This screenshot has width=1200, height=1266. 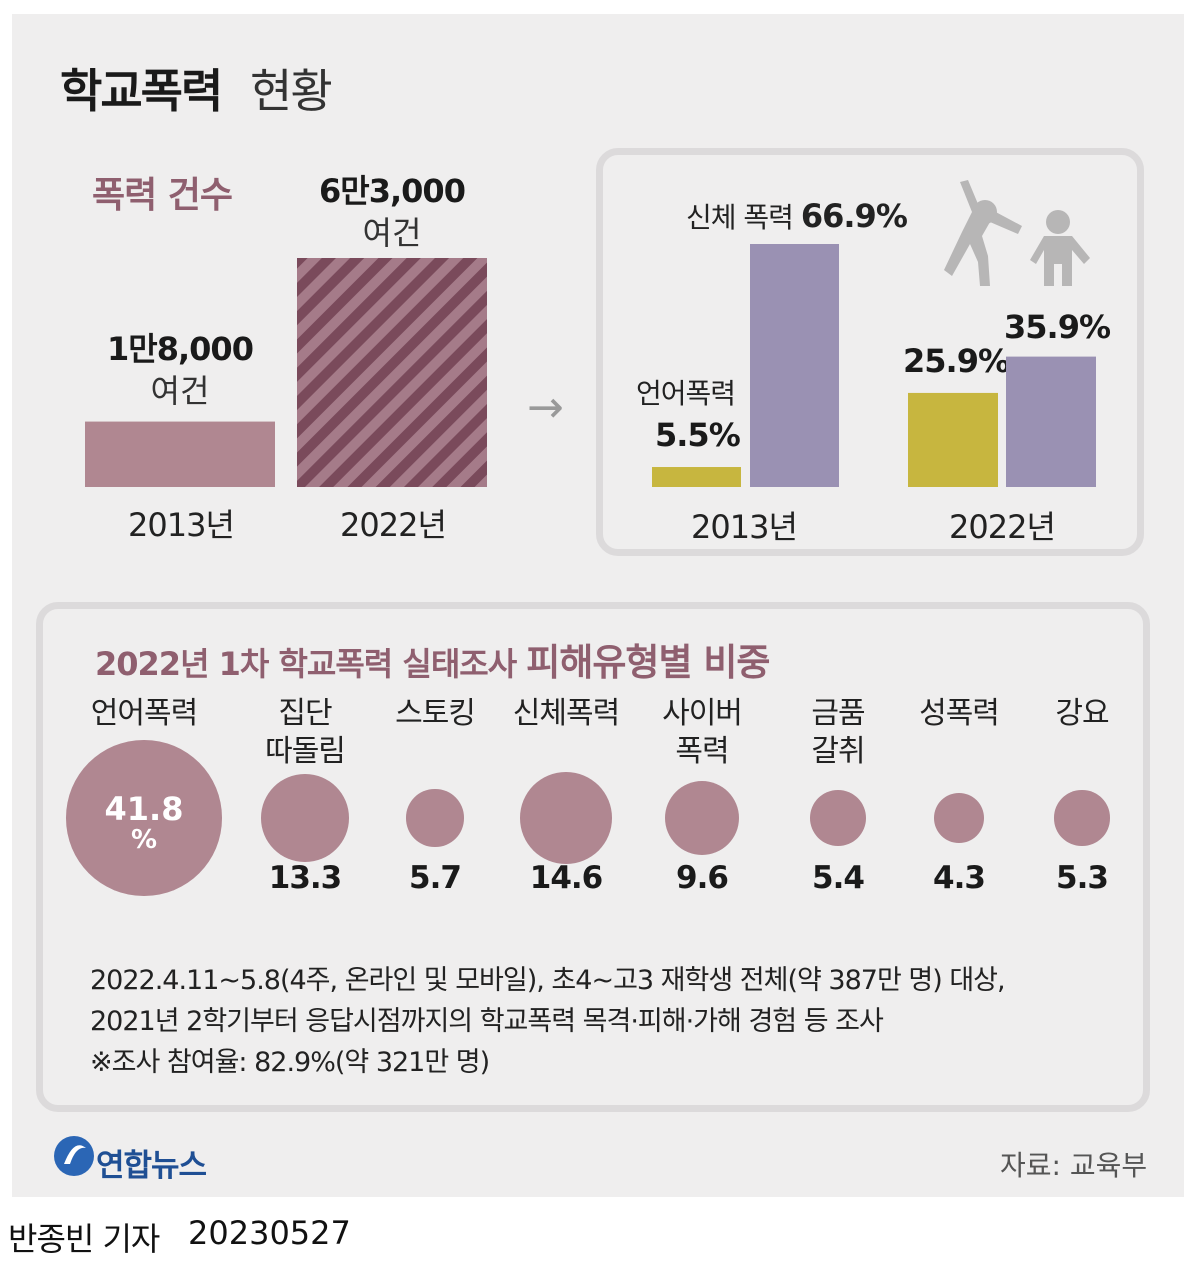 What do you see at coordinates (180, 454) in the screenshot?
I see `count-bar-2013` at bounding box center [180, 454].